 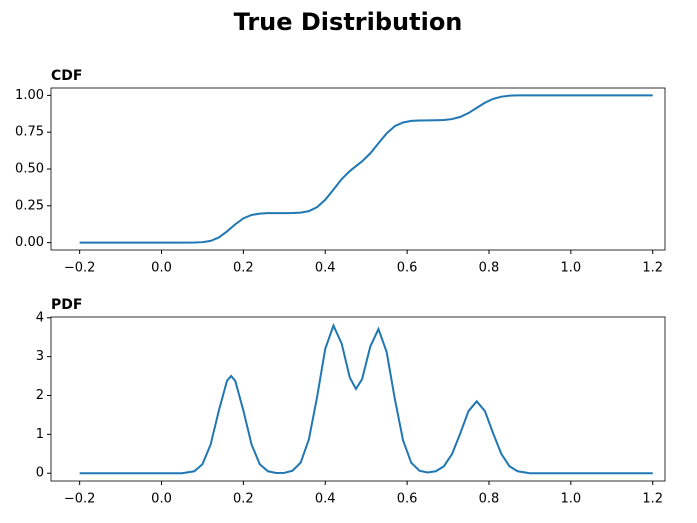 What do you see at coordinates (66, 305) in the screenshot?
I see `subplot-title: PDF` at bounding box center [66, 305].